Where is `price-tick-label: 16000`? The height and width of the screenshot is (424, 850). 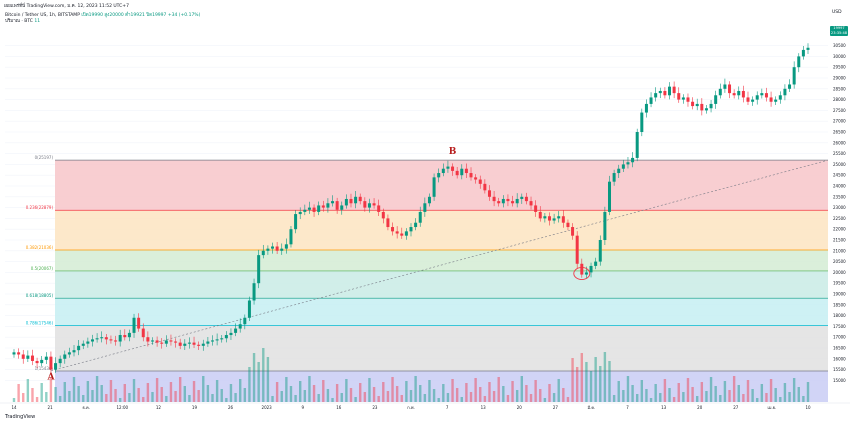
price-tick-label: 16000 is located at coordinates (839, 358).